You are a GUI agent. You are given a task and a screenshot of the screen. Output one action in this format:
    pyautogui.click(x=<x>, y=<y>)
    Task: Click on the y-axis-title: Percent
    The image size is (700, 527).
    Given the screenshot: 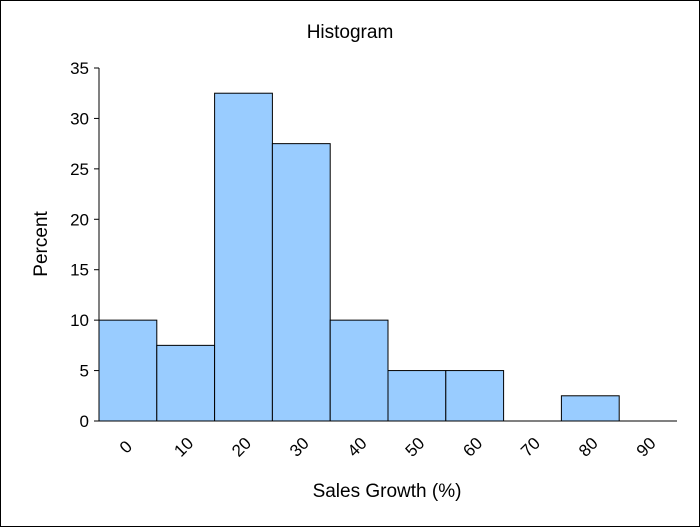 What is the action you would take?
    pyautogui.click(x=41, y=244)
    